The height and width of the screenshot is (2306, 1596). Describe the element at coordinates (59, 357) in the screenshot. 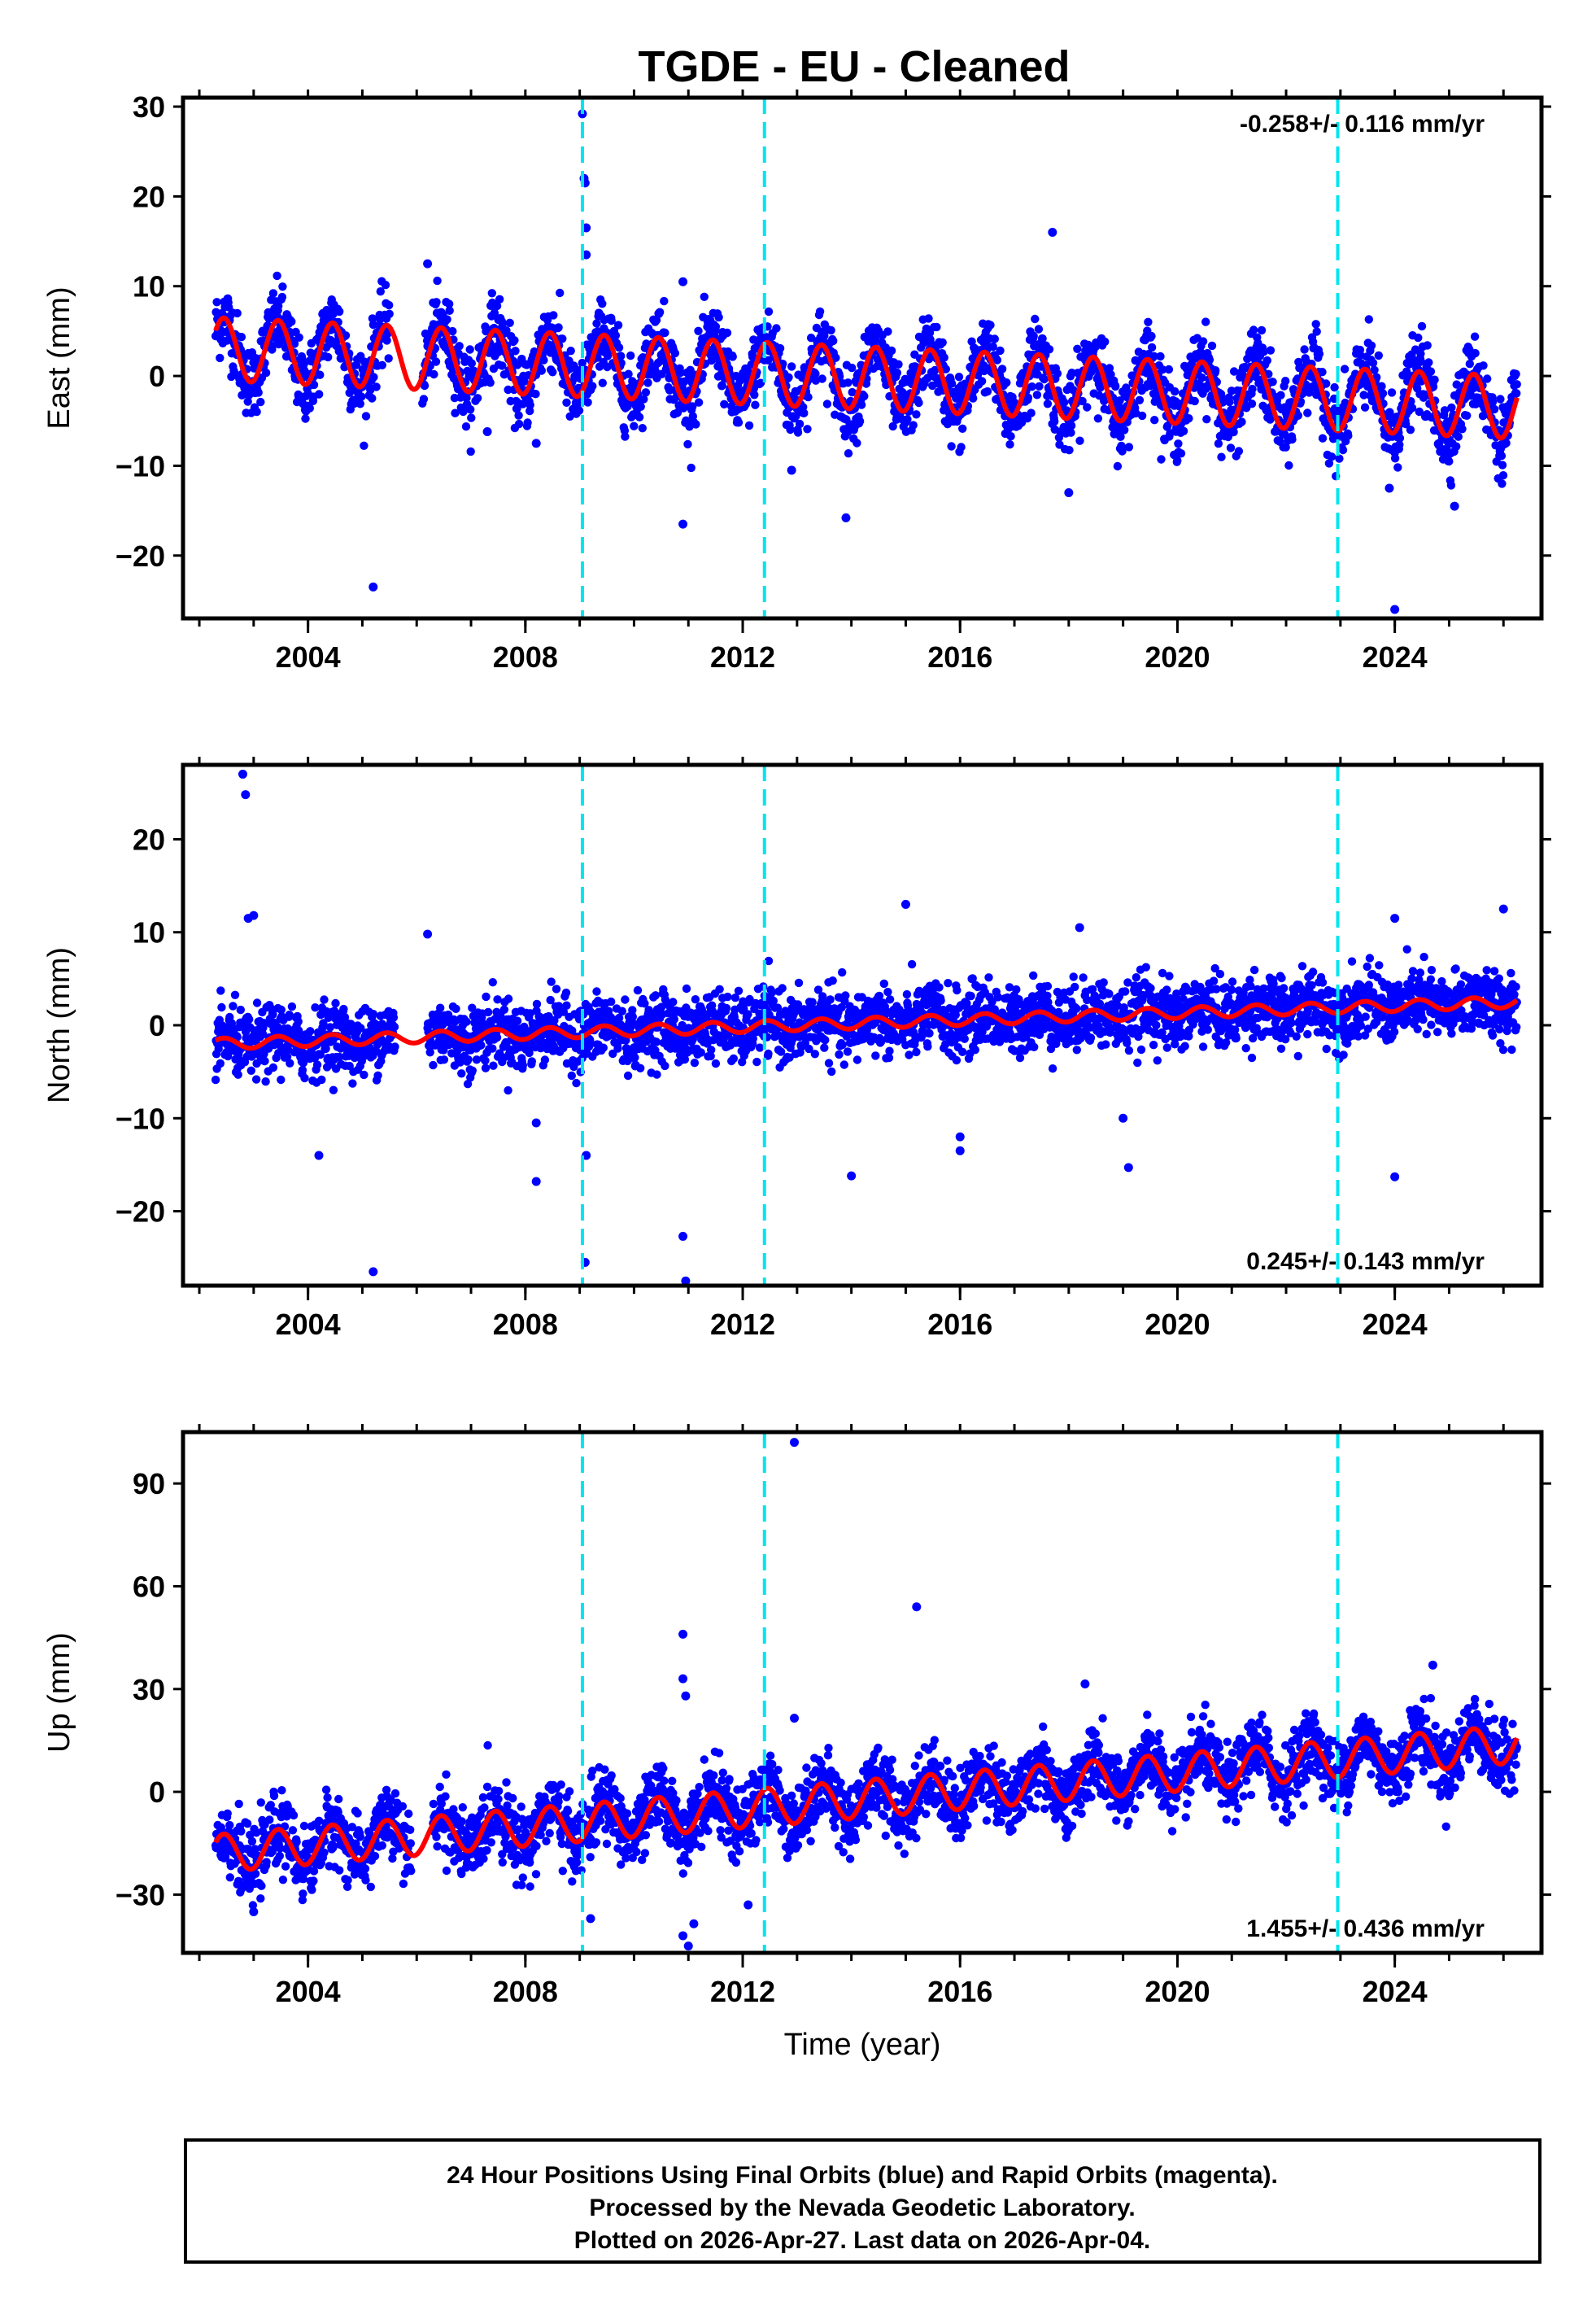

I see `y-axis-label: East (mm)` at that location.